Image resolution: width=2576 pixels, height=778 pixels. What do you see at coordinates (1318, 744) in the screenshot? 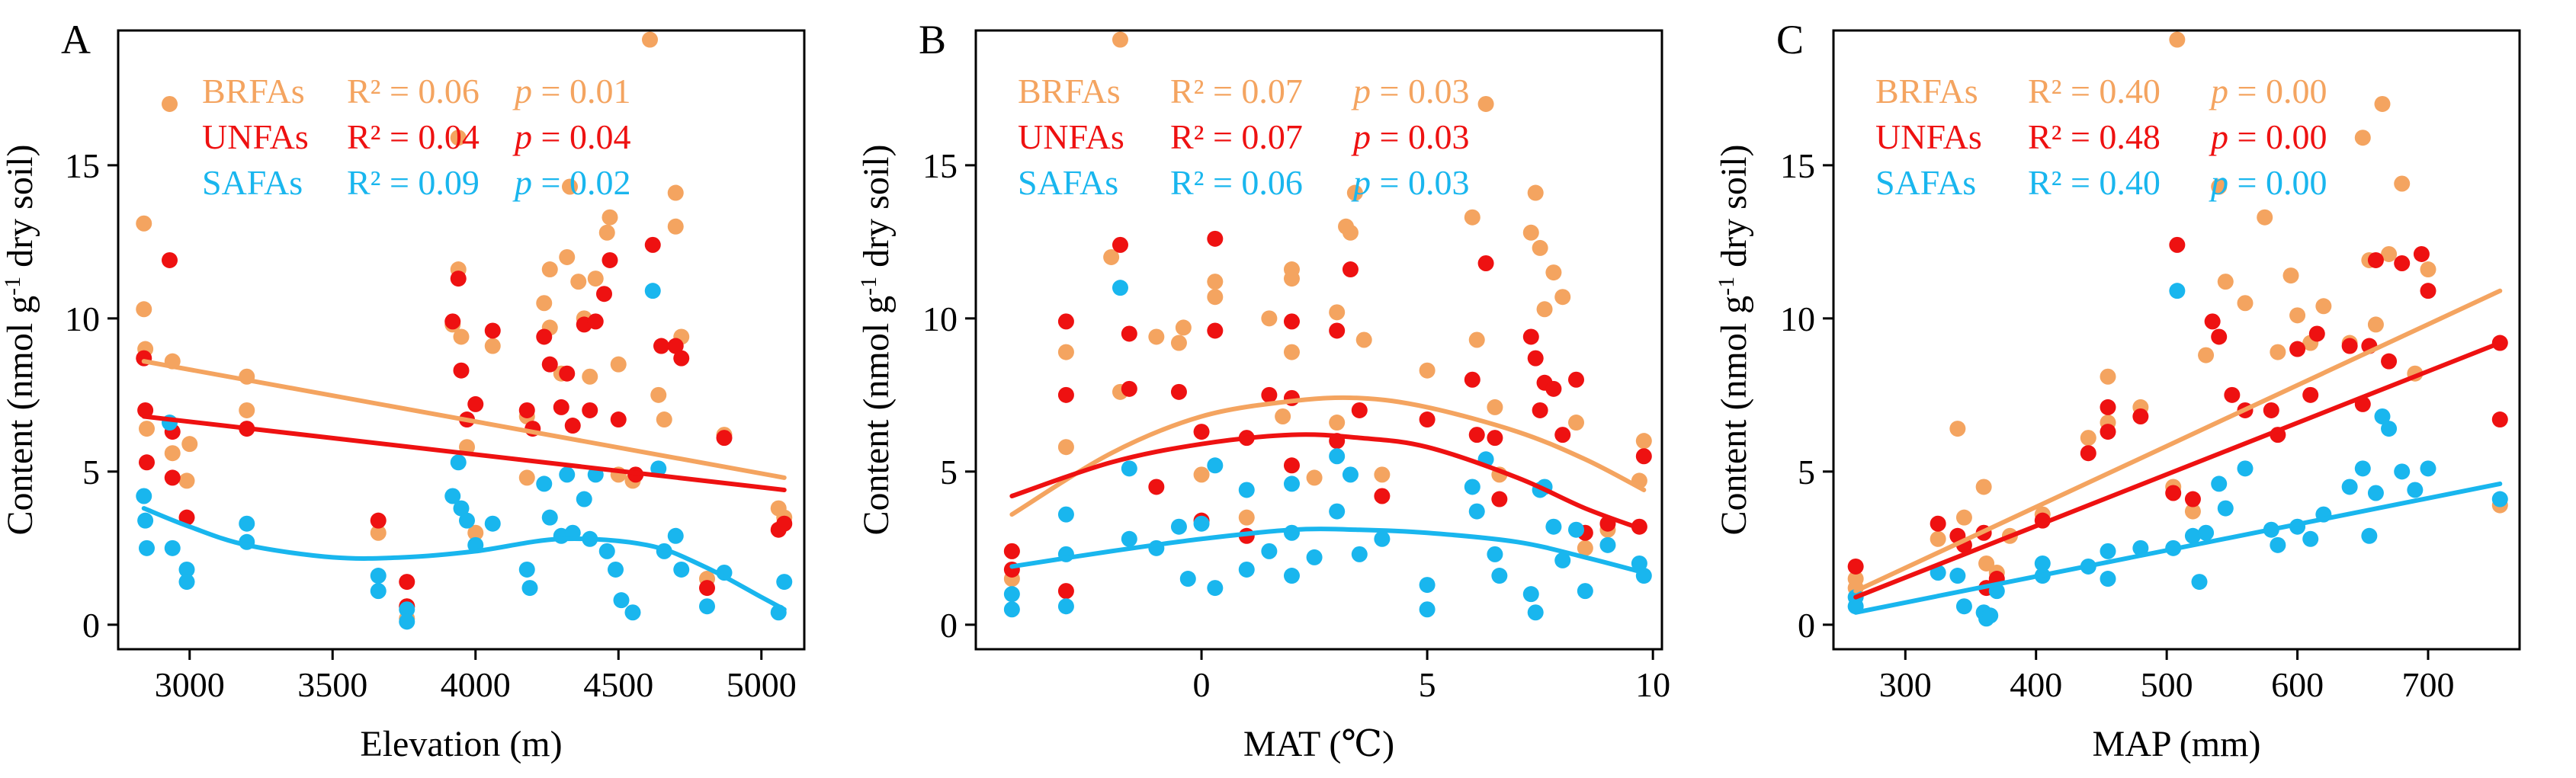
I see `x-axis-label: MAT (℃)` at bounding box center [1318, 744].